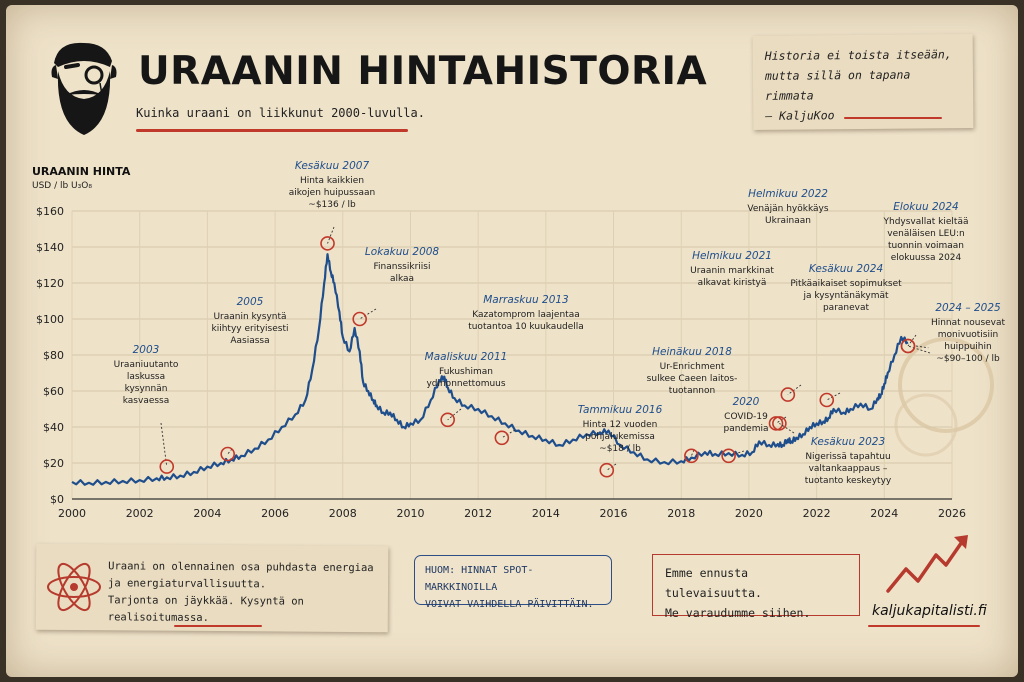  Describe the element at coordinates (146, 365) in the screenshot. I see `annotation-text: Uraaniuutanto` at that location.